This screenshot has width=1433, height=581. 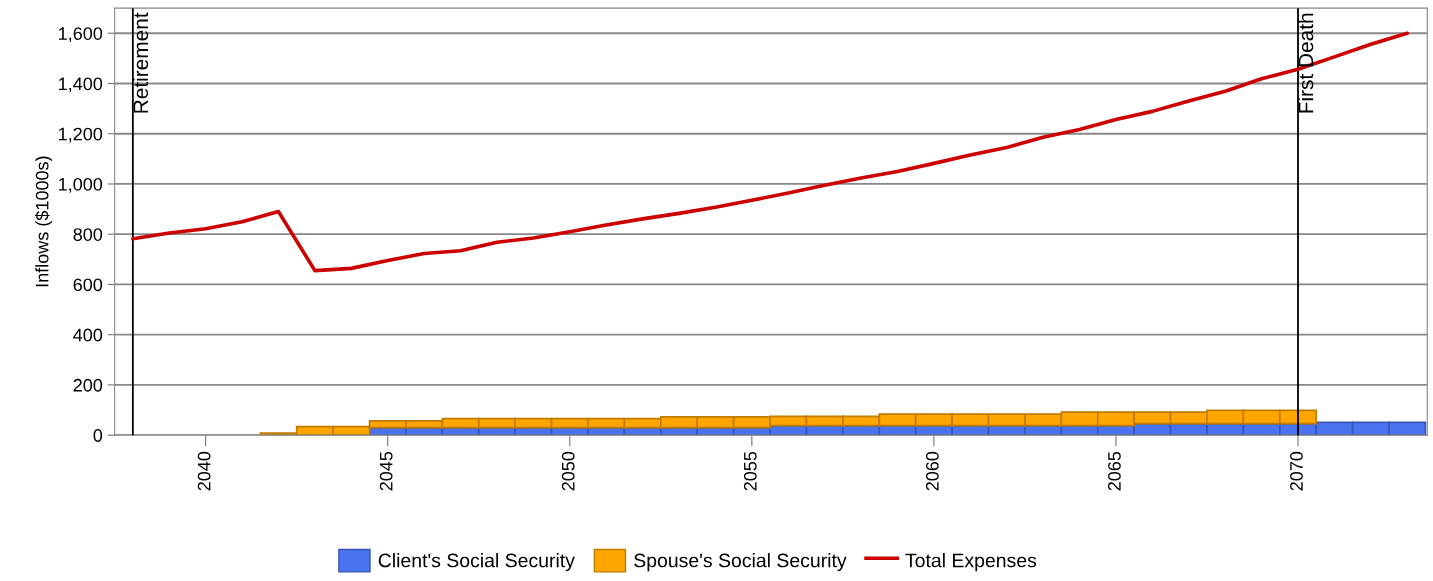 I want to click on legend-label: Client's Social Security, so click(x=476, y=562).